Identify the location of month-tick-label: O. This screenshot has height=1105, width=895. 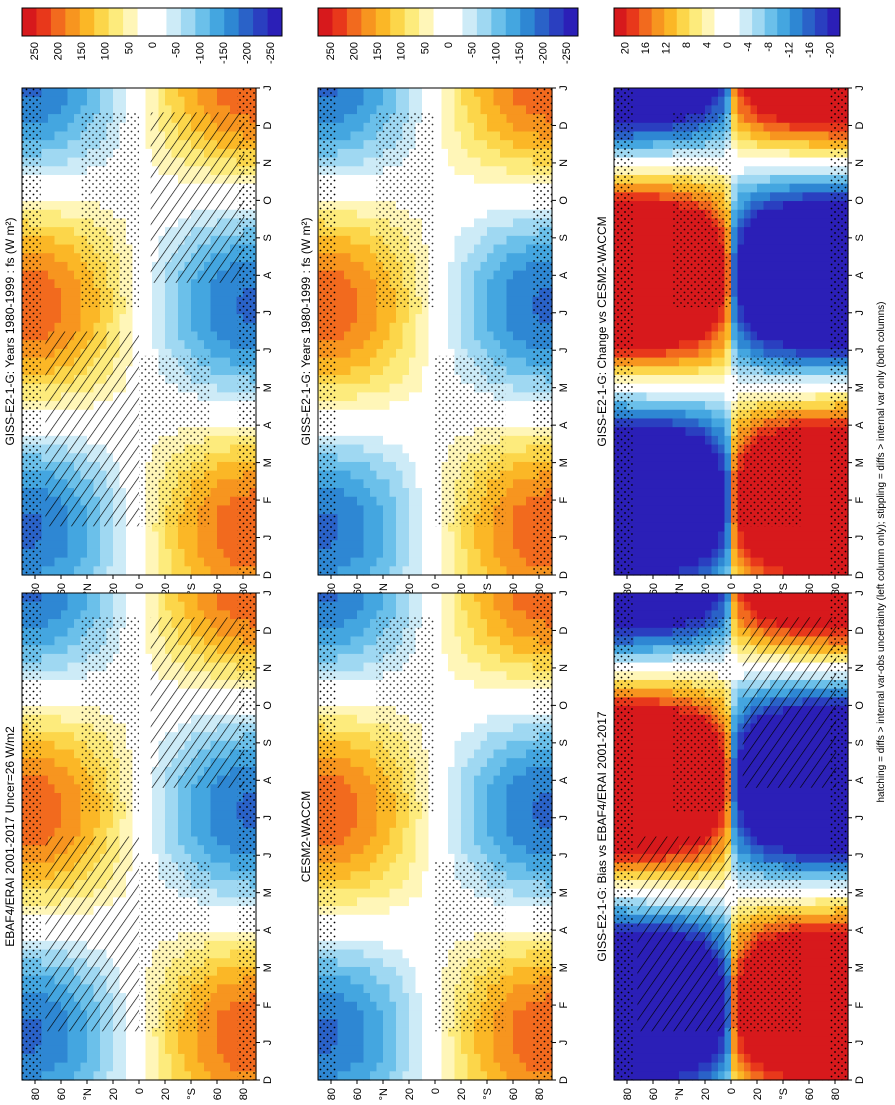
(268, 705).